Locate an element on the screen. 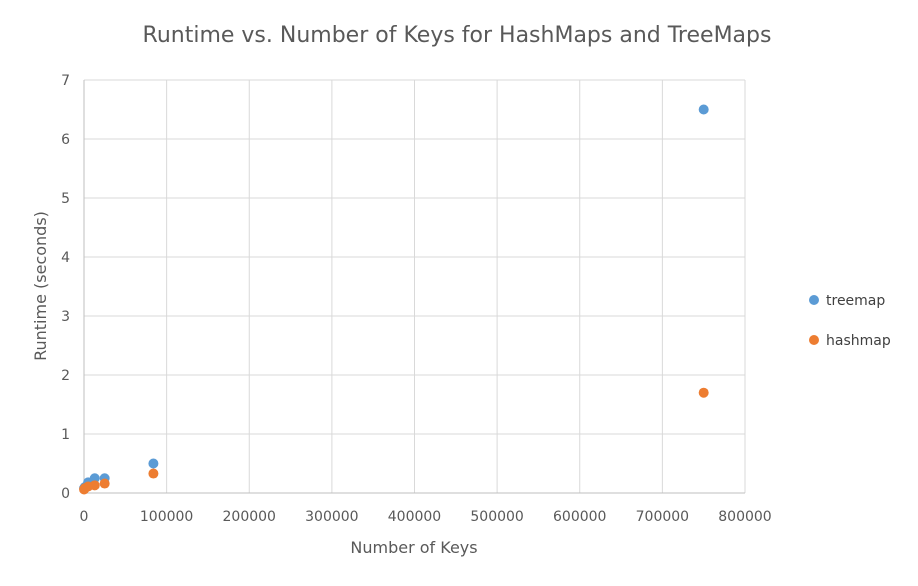  legend-label-treemap: treemap is located at coordinates (855, 301).